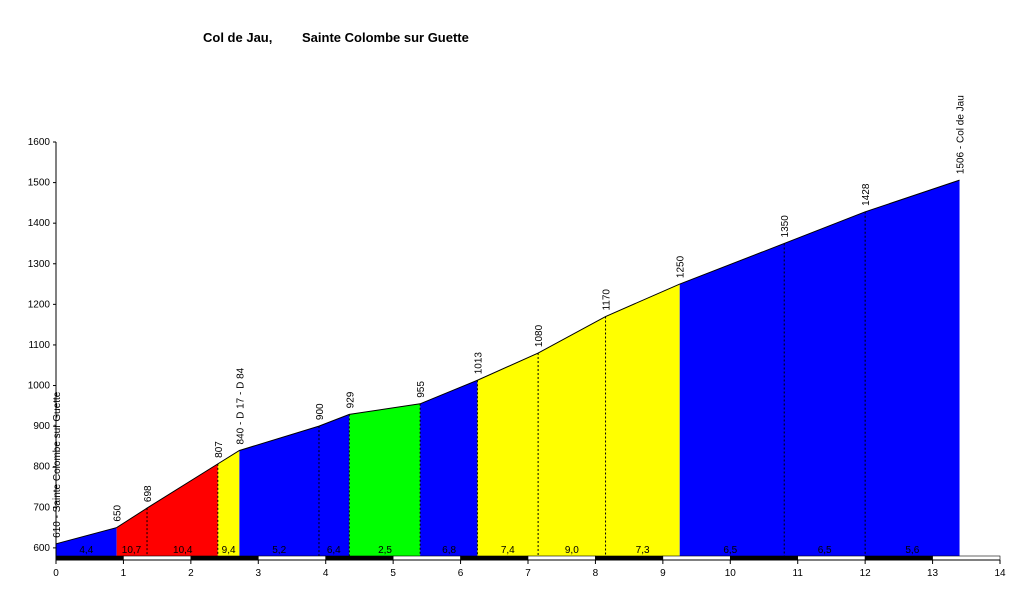  I want to click on gradient-label-12: 6,5, so click(825, 550).